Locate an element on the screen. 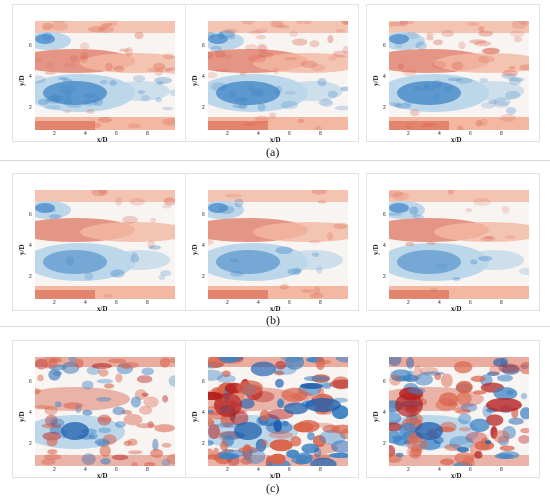  separator-middle is located at coordinates (275, 326).